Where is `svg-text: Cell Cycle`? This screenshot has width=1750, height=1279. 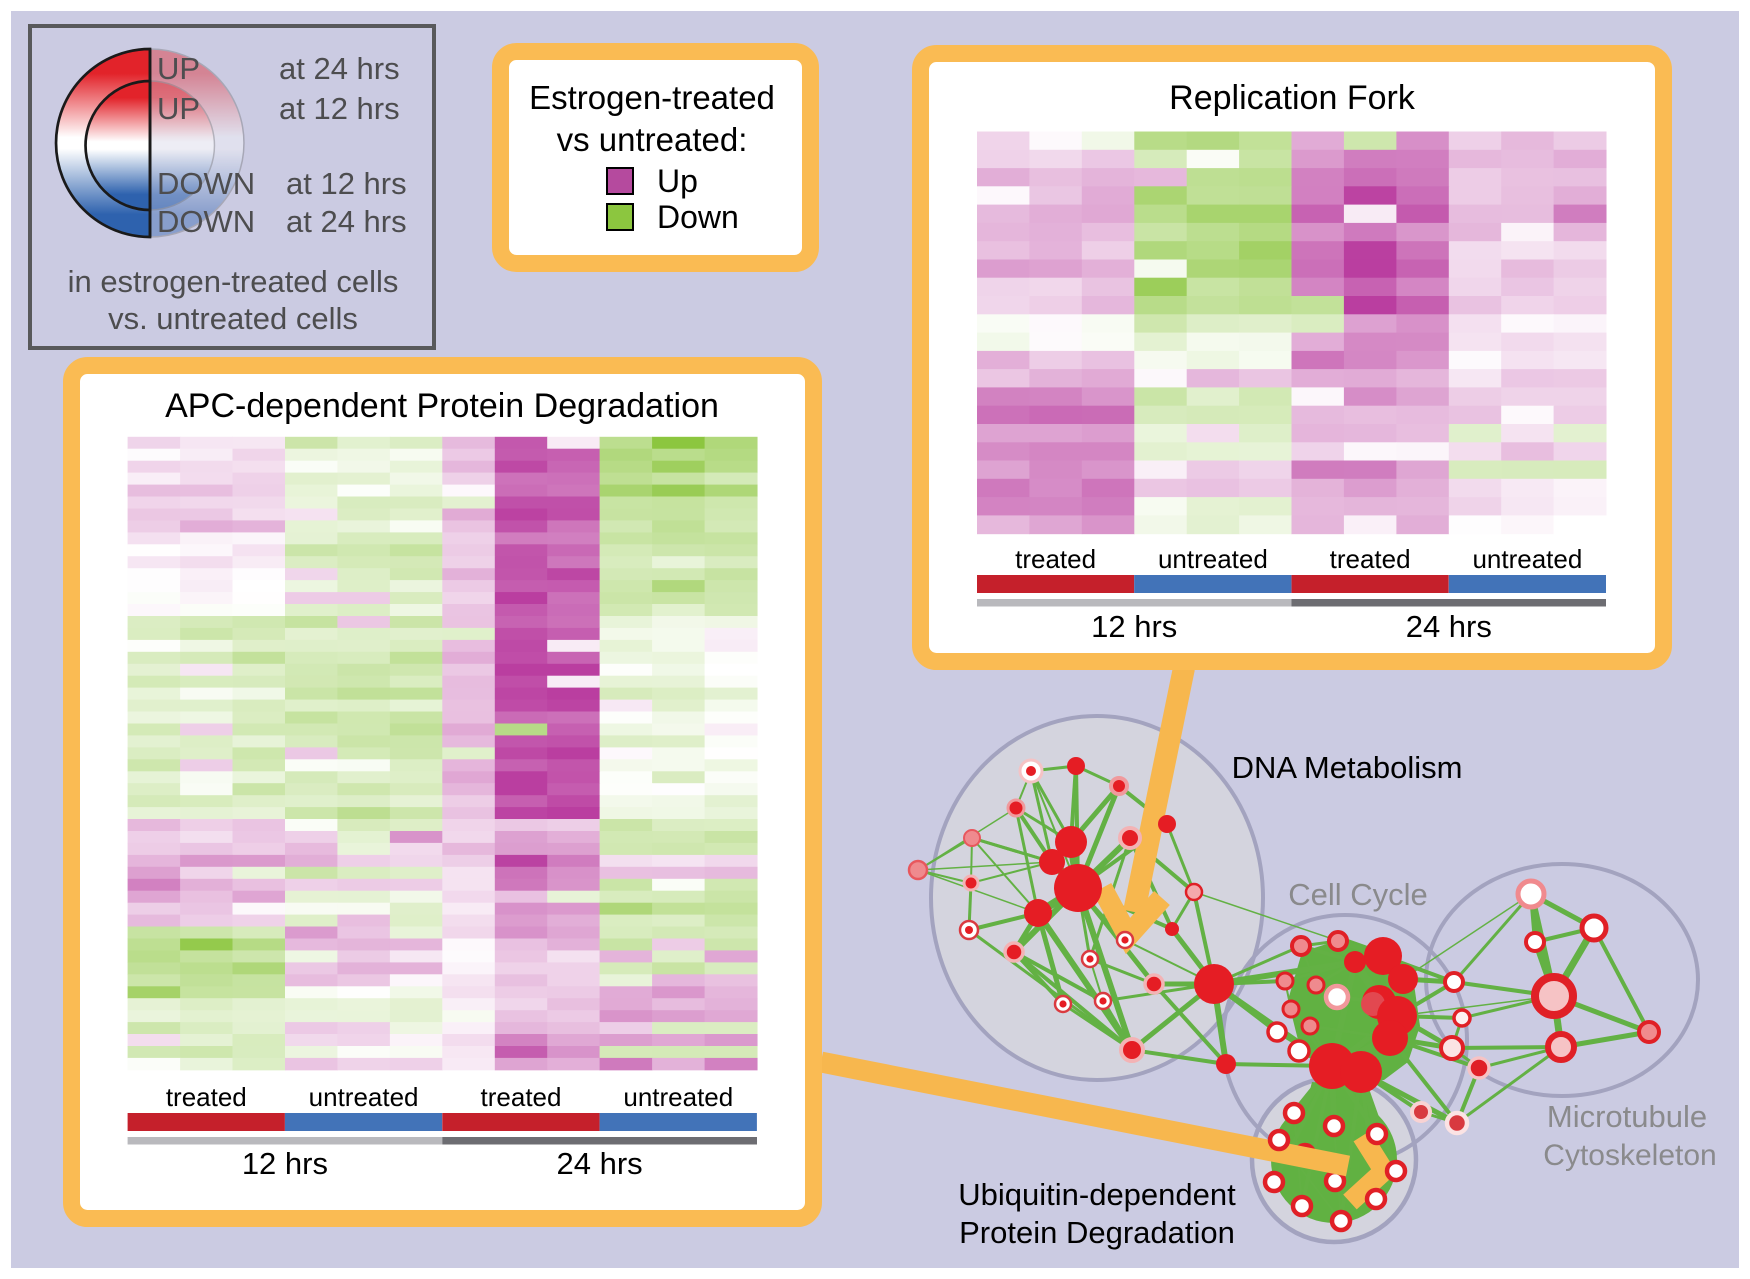 svg-text: Cell Cycle is located at coordinates (1358, 894).